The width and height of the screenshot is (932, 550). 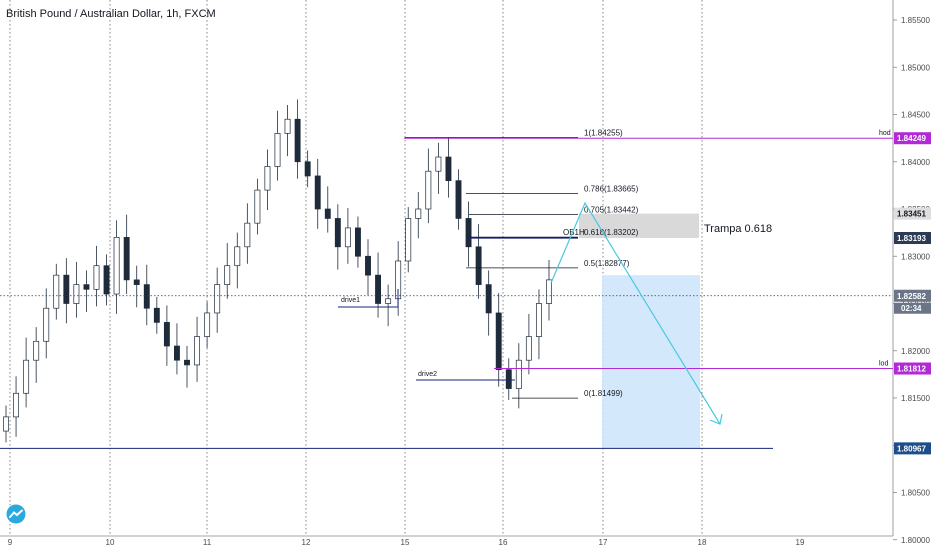 I want to click on y-tick-label: 1.80500, so click(x=915, y=493).